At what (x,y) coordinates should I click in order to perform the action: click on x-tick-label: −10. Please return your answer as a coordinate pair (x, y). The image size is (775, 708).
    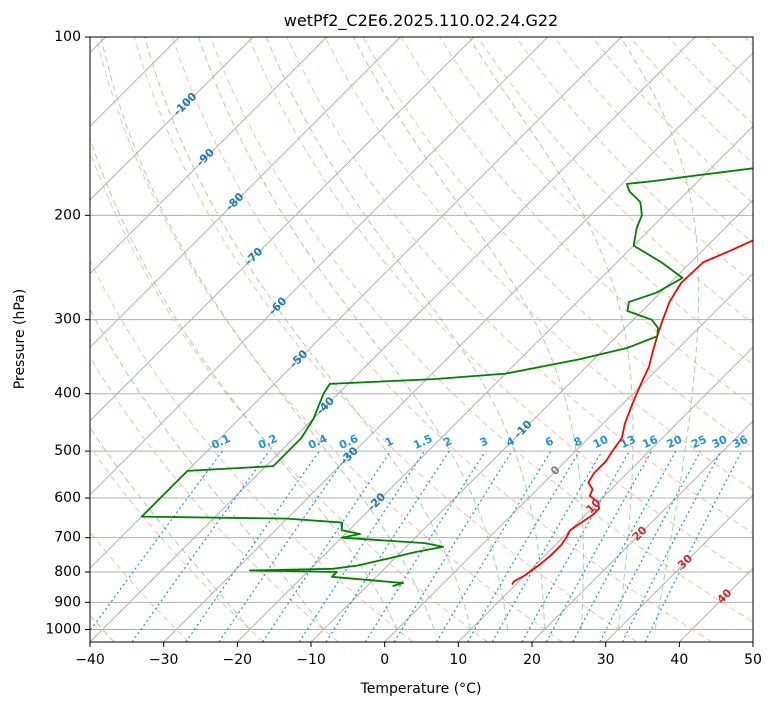
    Looking at the image, I should click on (311, 660).